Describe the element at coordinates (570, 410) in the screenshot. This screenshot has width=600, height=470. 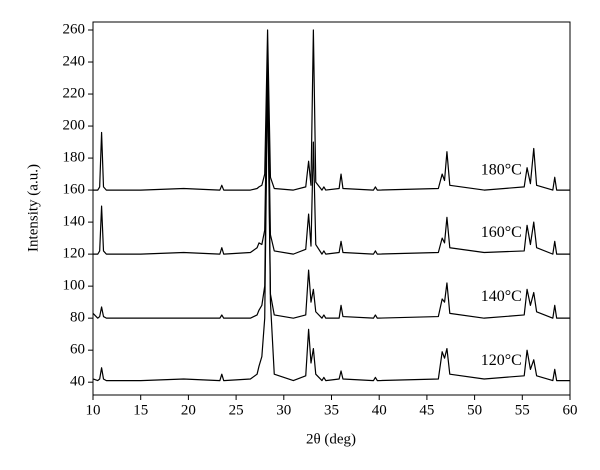
I see `x-tick-label: 60` at that location.